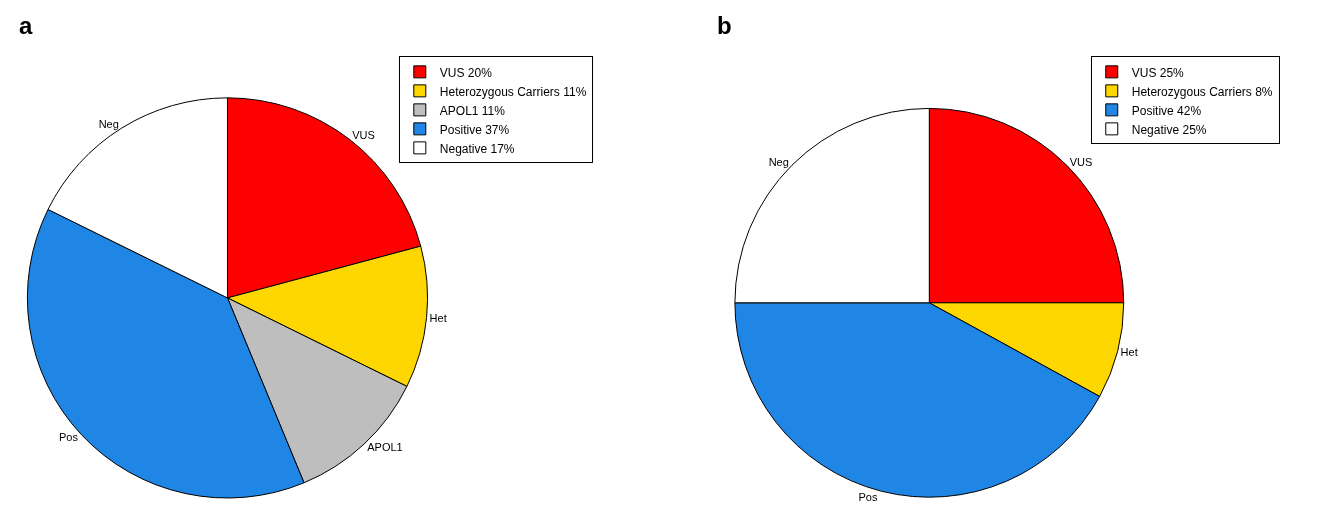 This screenshot has width=1338, height=508. What do you see at coordinates (385, 447) in the screenshot?
I see `data-label: APOL1` at bounding box center [385, 447].